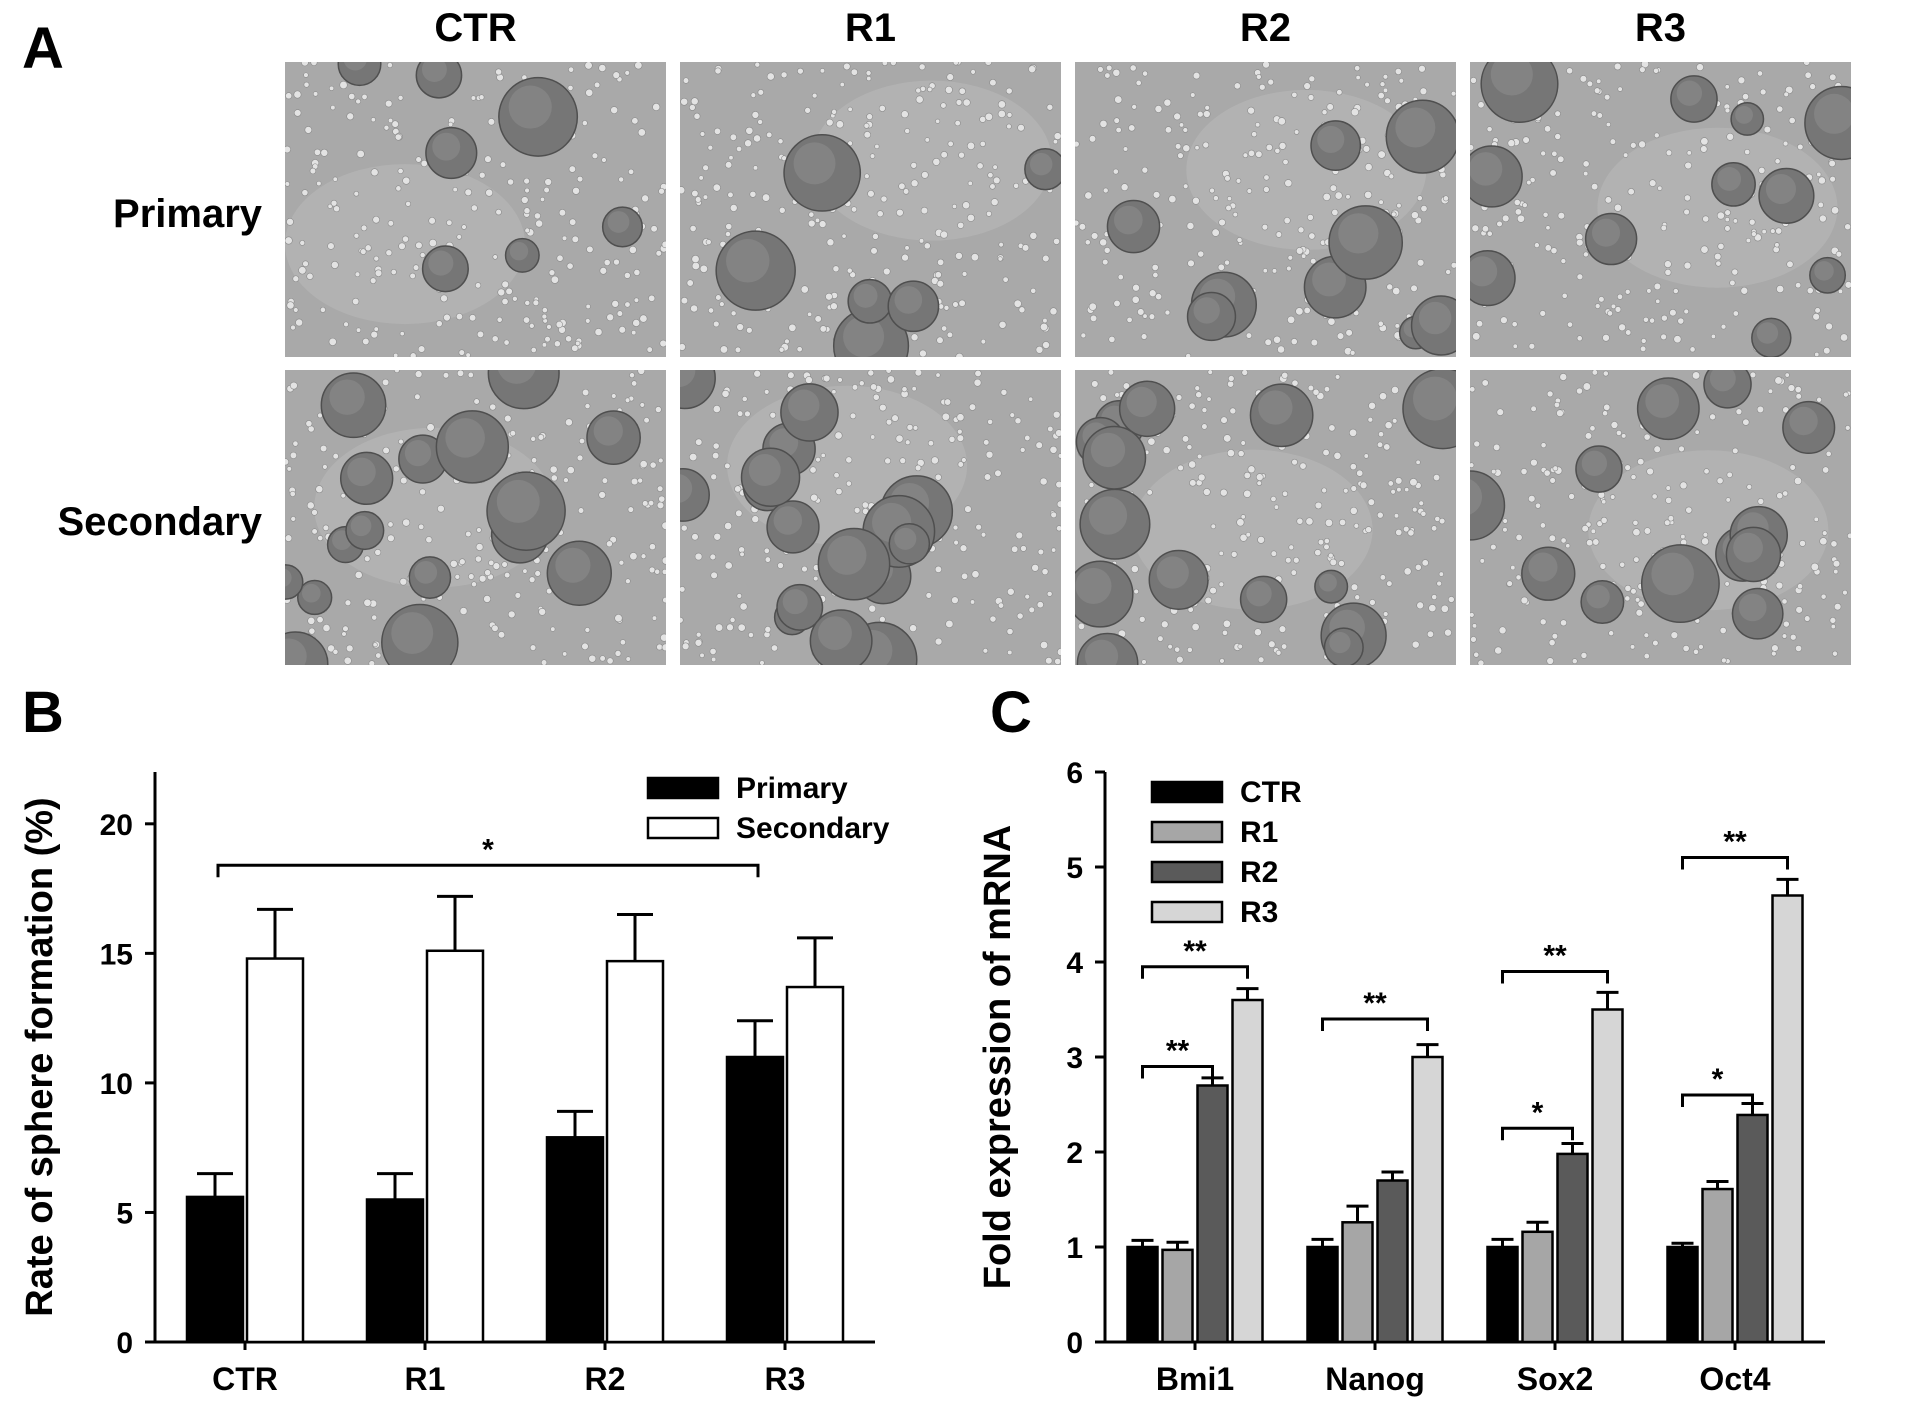 This screenshot has height=1417, width=1913. Describe the element at coordinates (1074, 1153) in the screenshot. I see `y-tick-label: 2` at that location.